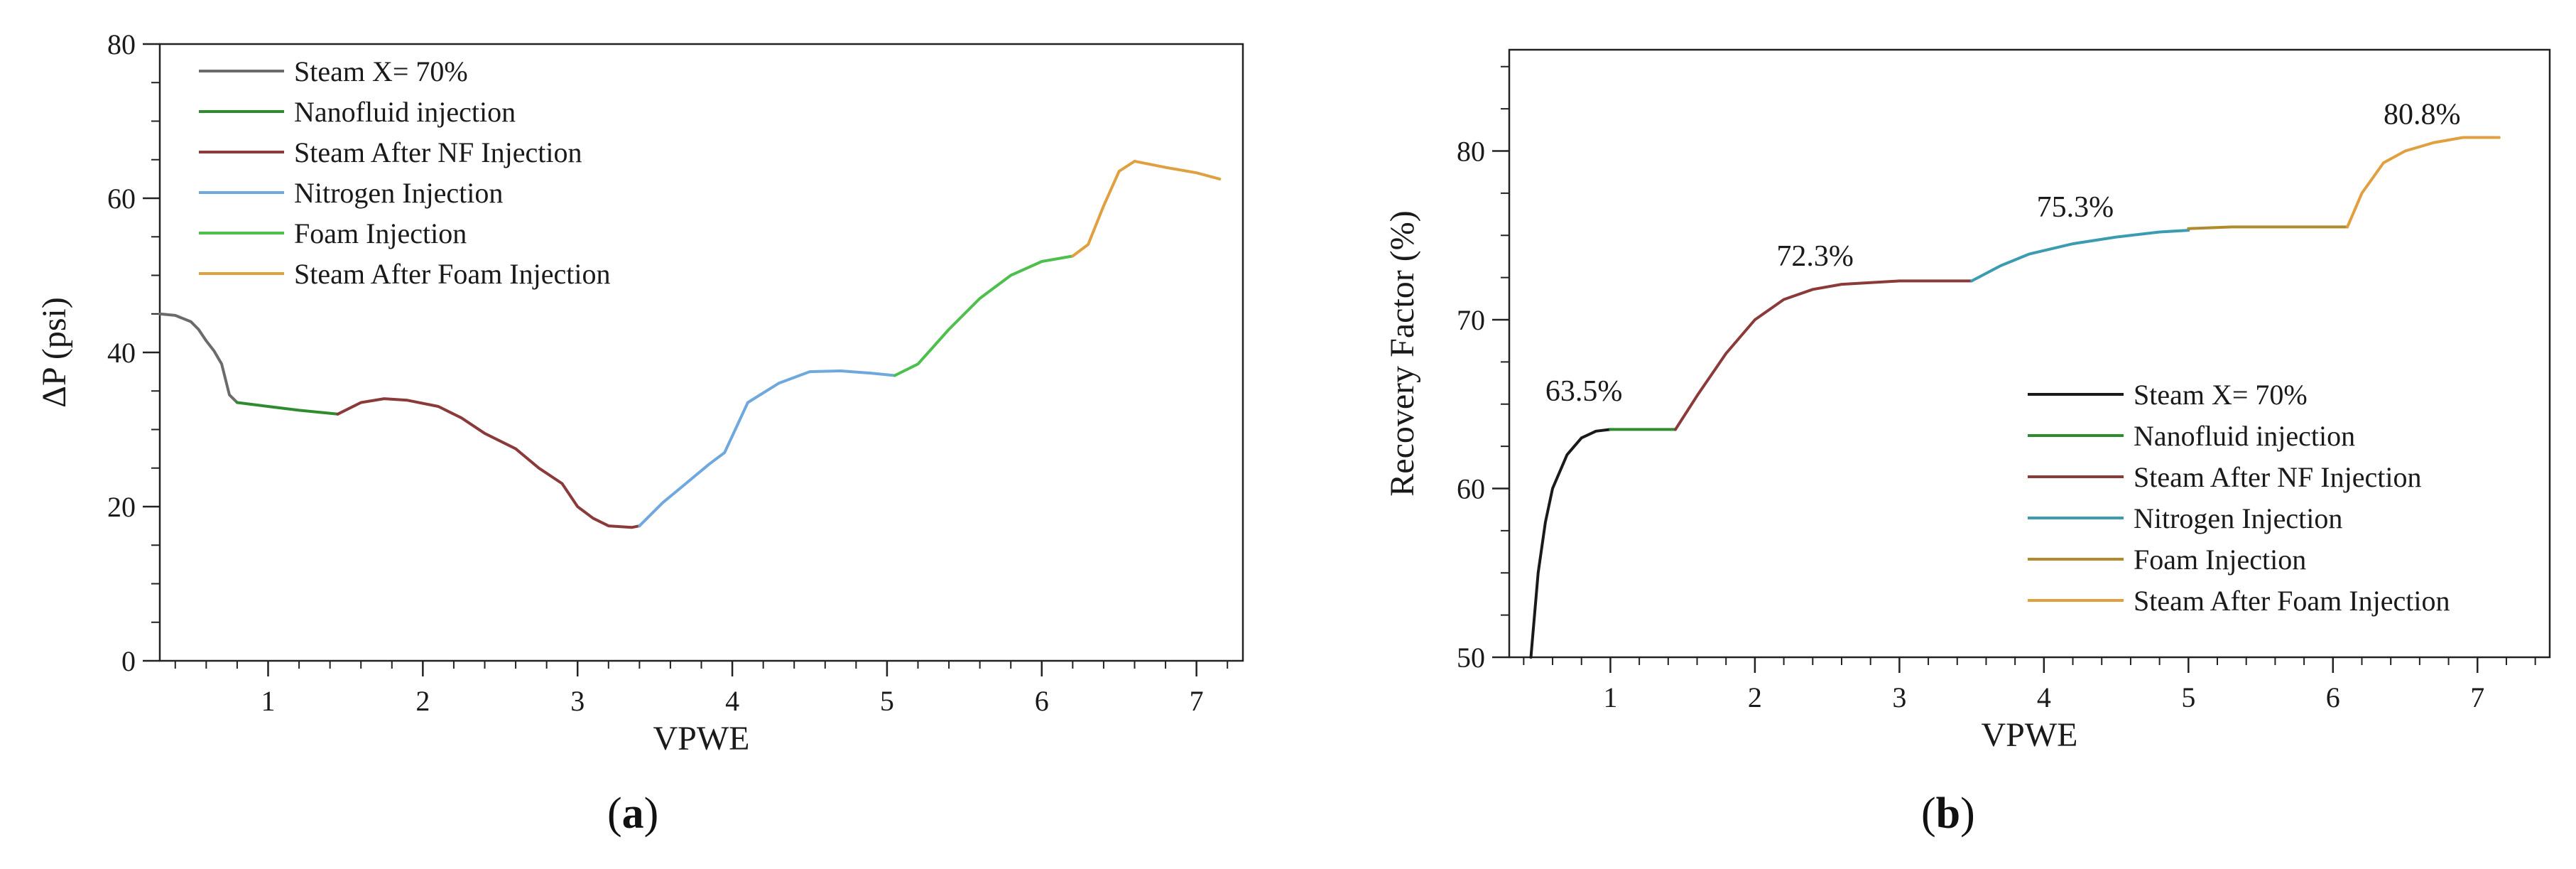 The image size is (2576, 869). I want to click on y-axis-label-a: ΔP (psi), so click(55, 352).